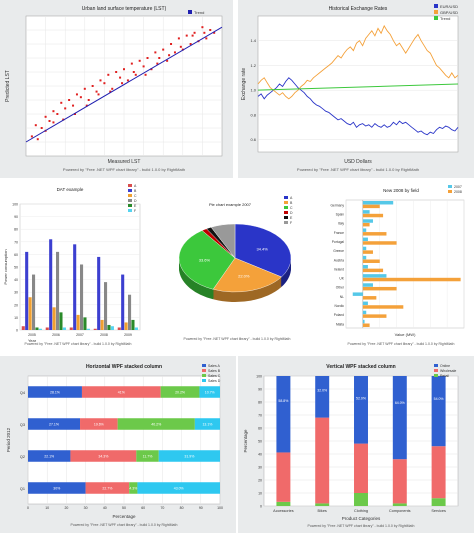 The height and width of the screenshot is (533, 474). Describe the element at coordinates (49, 457) in the screenshot. I see `segment-label: 22.1%` at that location.